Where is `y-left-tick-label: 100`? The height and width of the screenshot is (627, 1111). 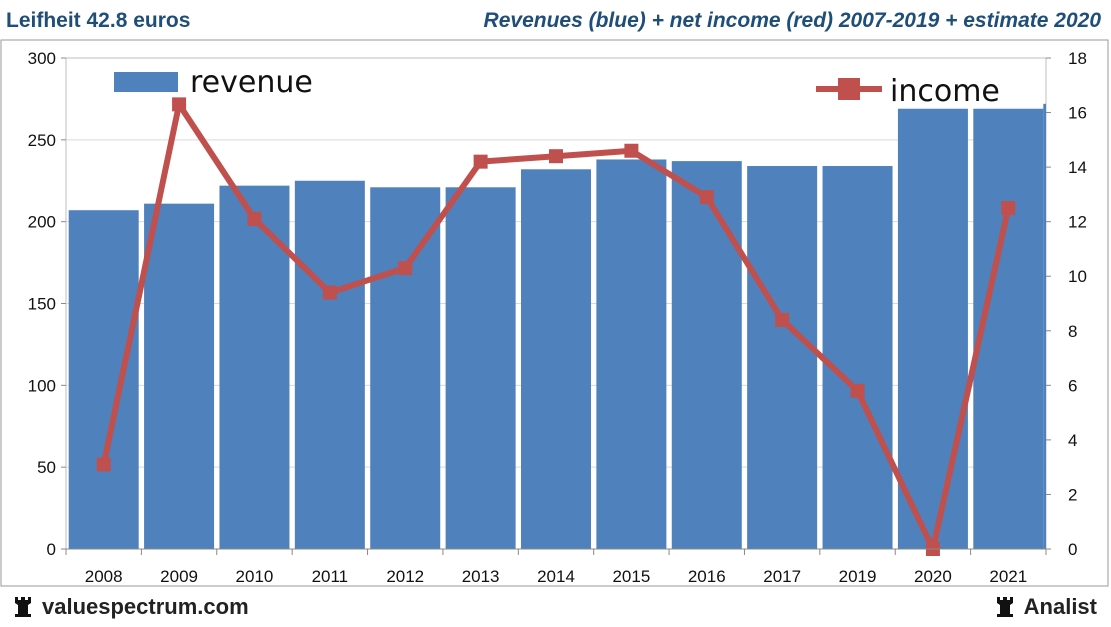 y-left-tick-label: 100 is located at coordinates (42, 385).